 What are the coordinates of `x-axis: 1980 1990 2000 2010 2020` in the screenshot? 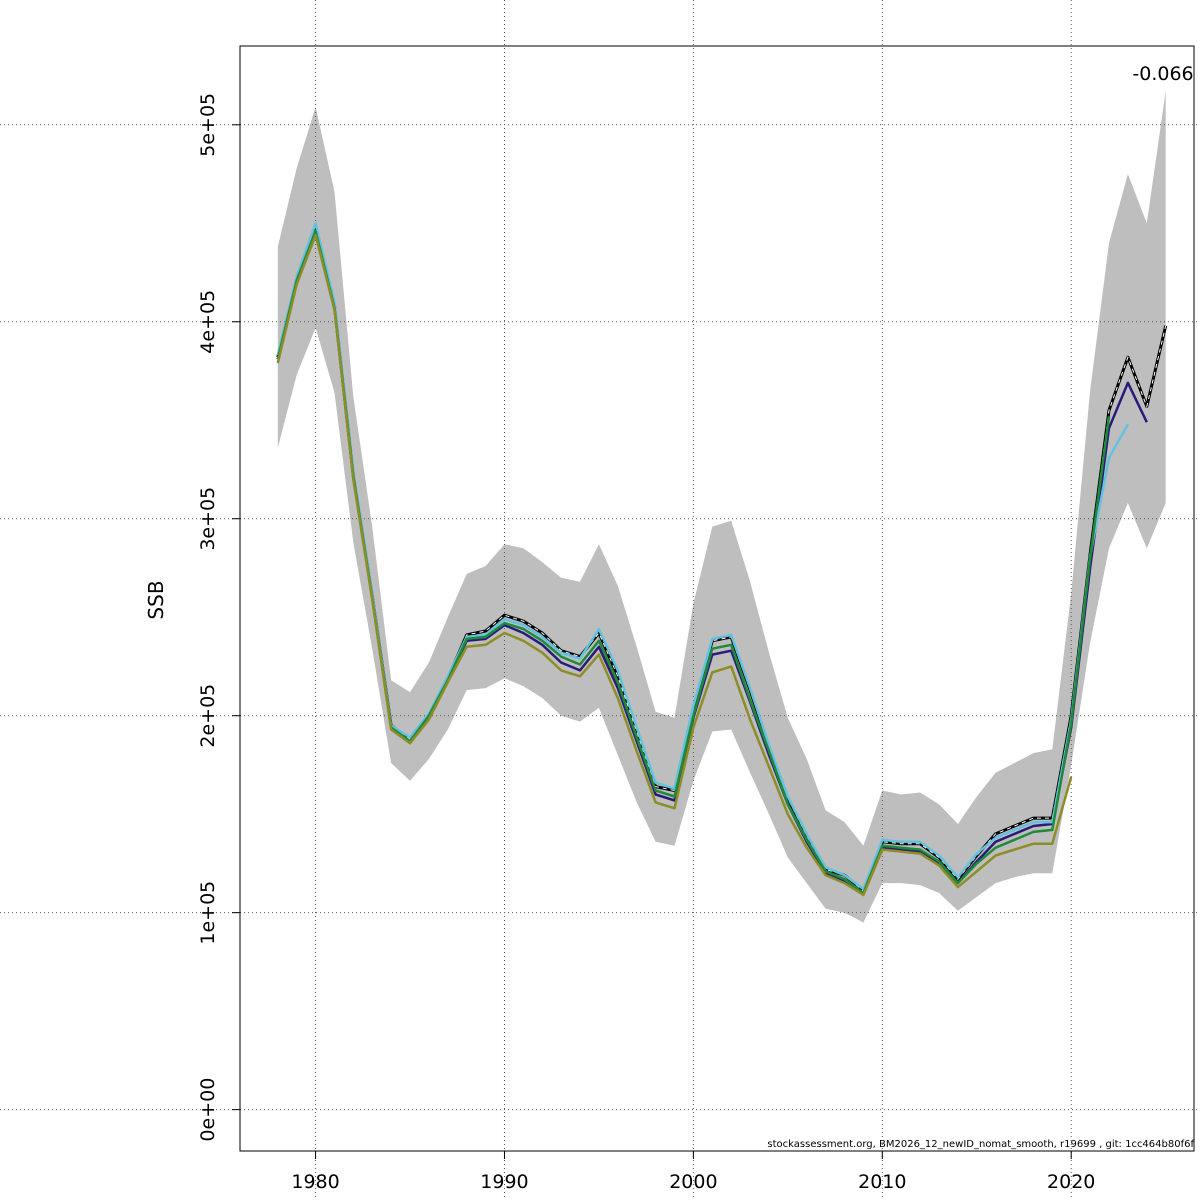 It's located at (693, 1171).